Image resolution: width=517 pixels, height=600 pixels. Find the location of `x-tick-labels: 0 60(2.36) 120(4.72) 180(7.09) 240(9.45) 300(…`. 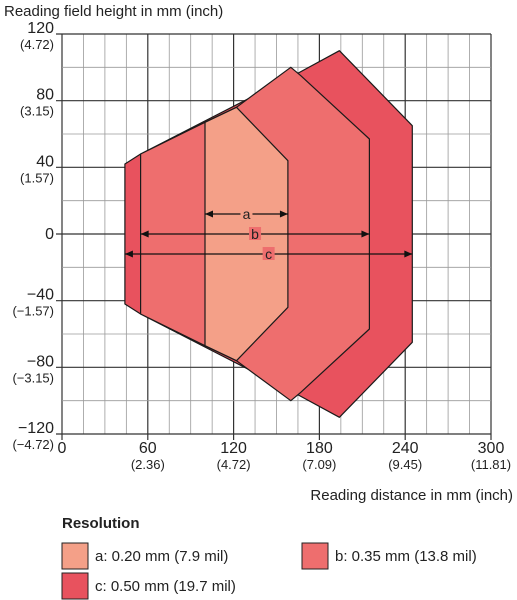

x-tick-labels: 0 60(2.36) 120(4.72) 180(7.09) 240(9.45) 300(… is located at coordinates (285, 456).